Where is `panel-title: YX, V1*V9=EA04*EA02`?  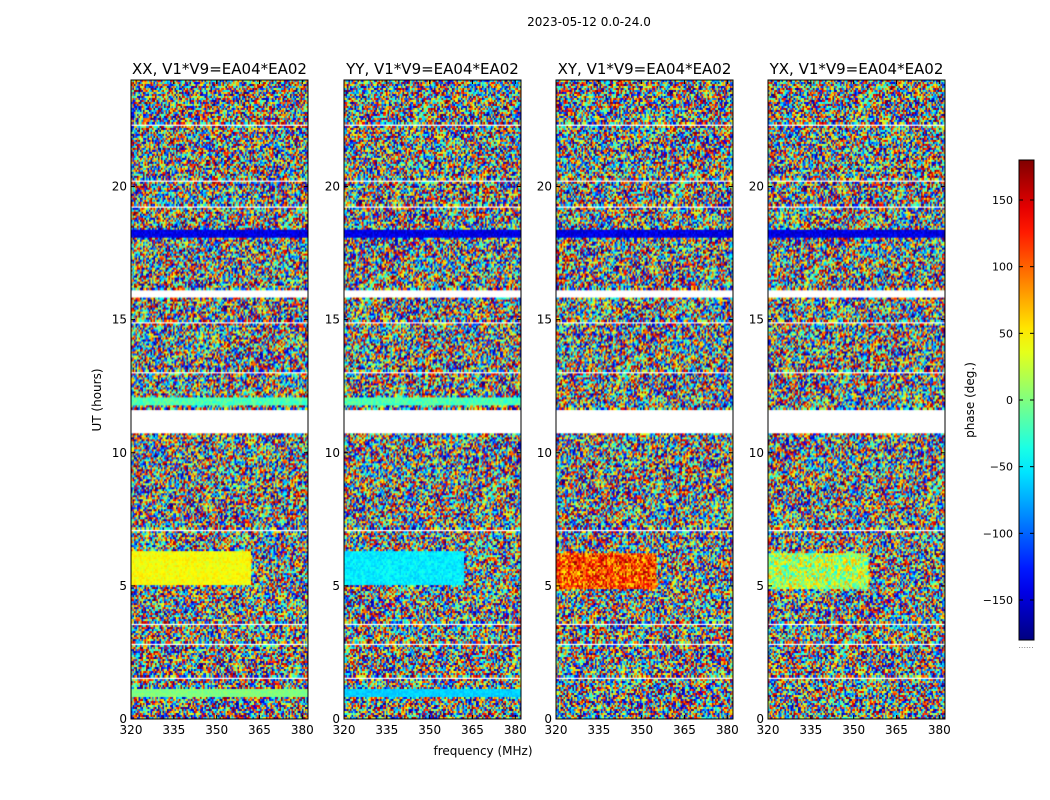 panel-title: YX, V1*V9=EA04*EA02 is located at coordinates (856, 69).